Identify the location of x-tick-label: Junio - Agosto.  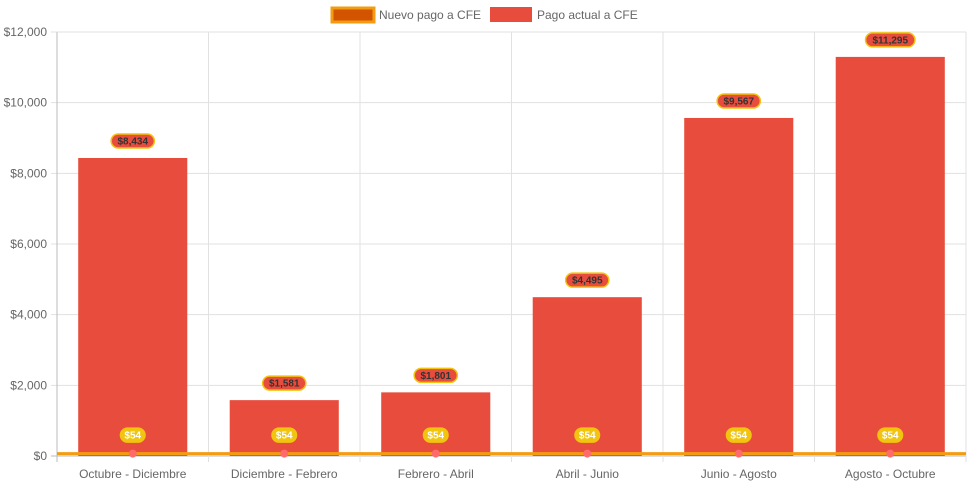
(739, 474).